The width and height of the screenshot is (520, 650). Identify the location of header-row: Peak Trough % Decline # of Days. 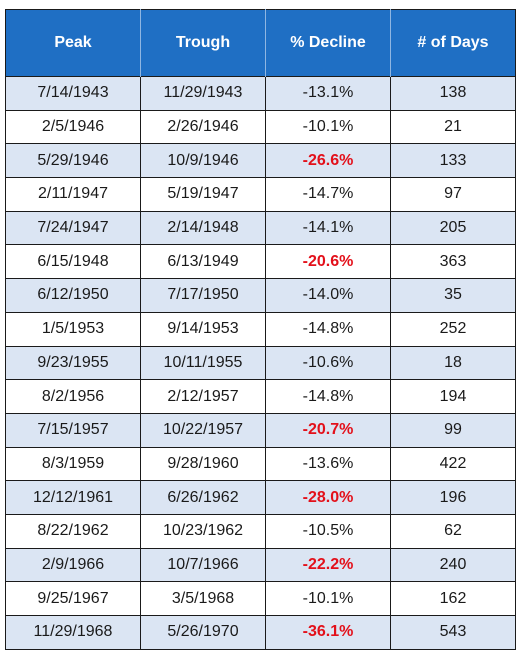
(260, 43).